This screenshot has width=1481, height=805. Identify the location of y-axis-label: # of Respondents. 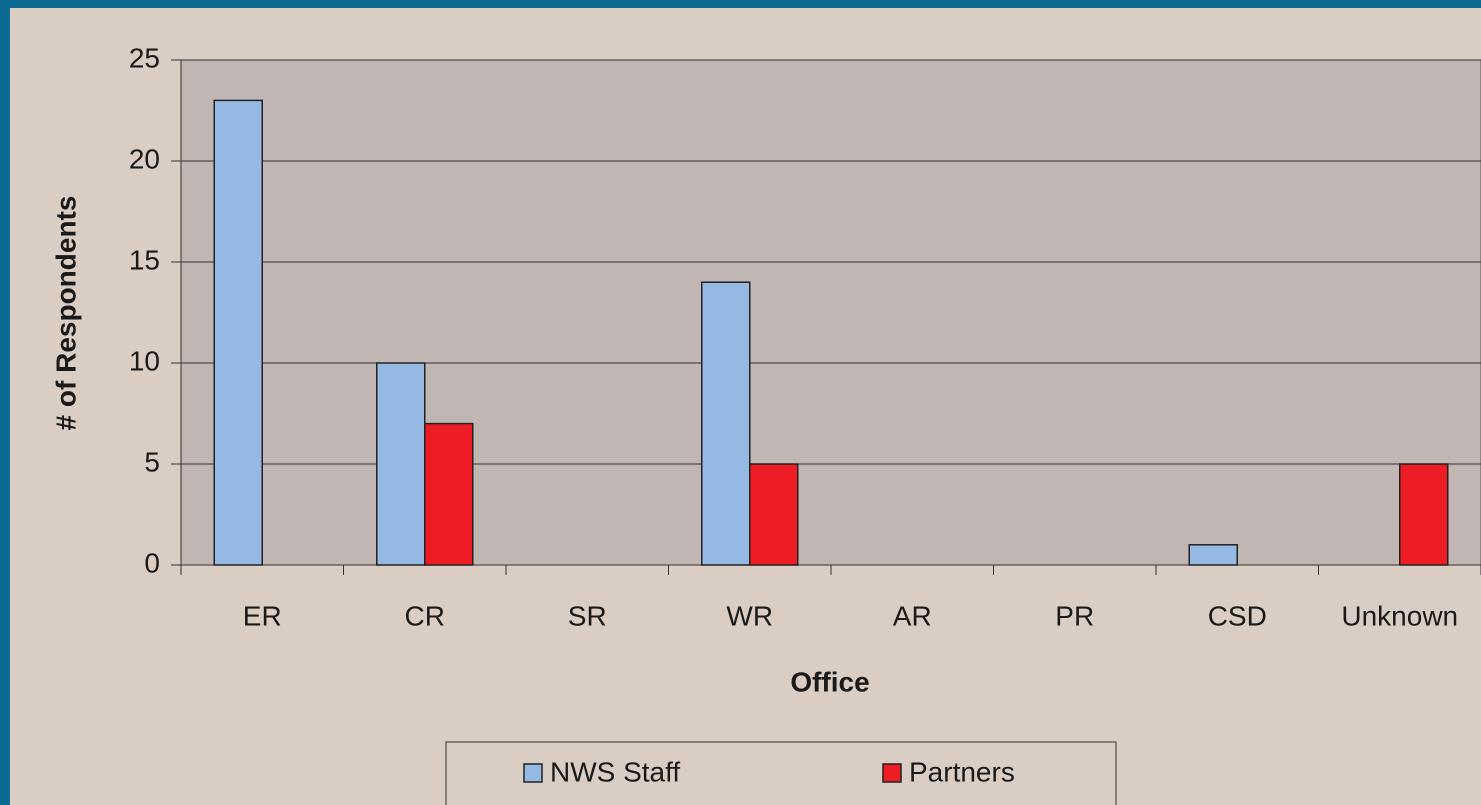
(65, 313).